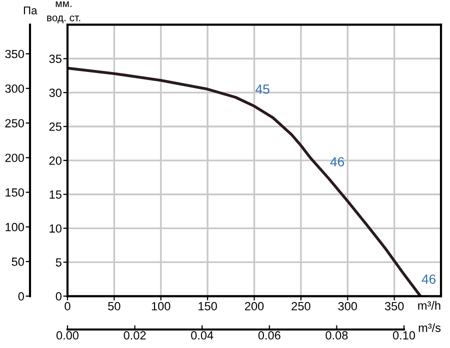  Describe the element at coordinates (337, 335) in the screenshot. I see `x2-tick-label: 0.08` at that location.